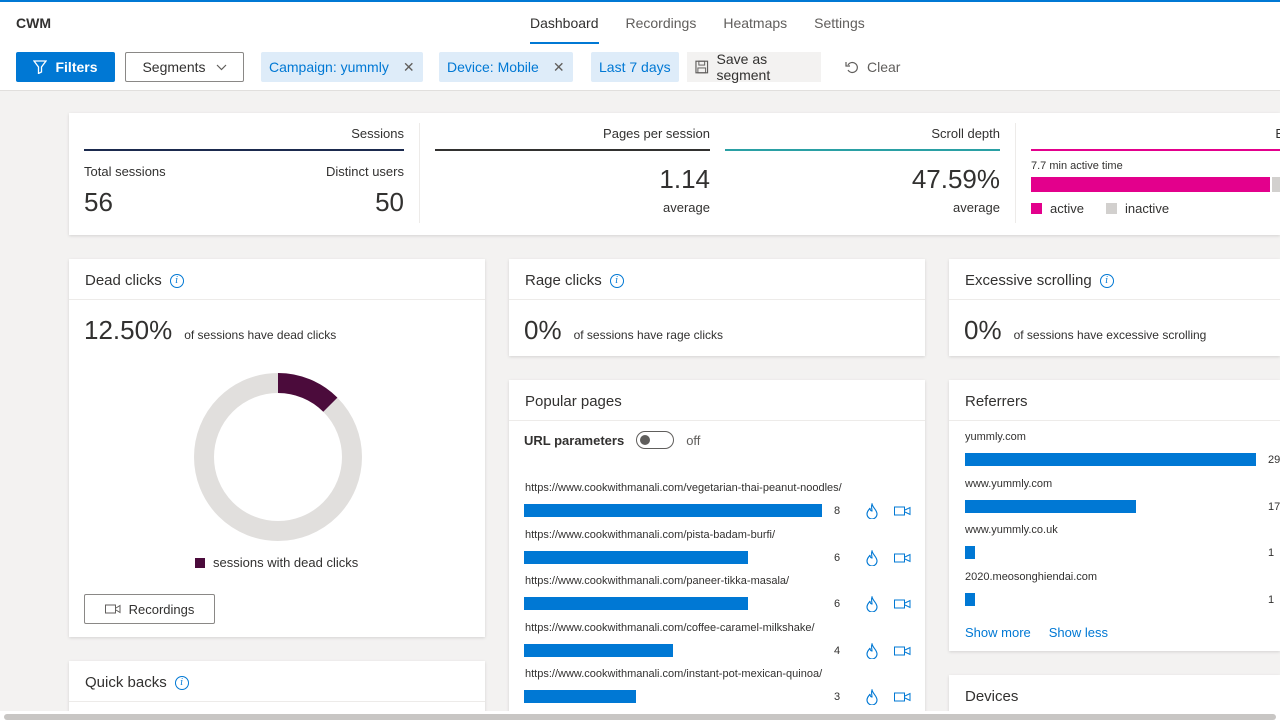 Image resolution: width=1280 pixels, height=722 pixels. Describe the element at coordinates (1271, 553) in the screenshot. I see `referrer-count-value: 1` at that location.